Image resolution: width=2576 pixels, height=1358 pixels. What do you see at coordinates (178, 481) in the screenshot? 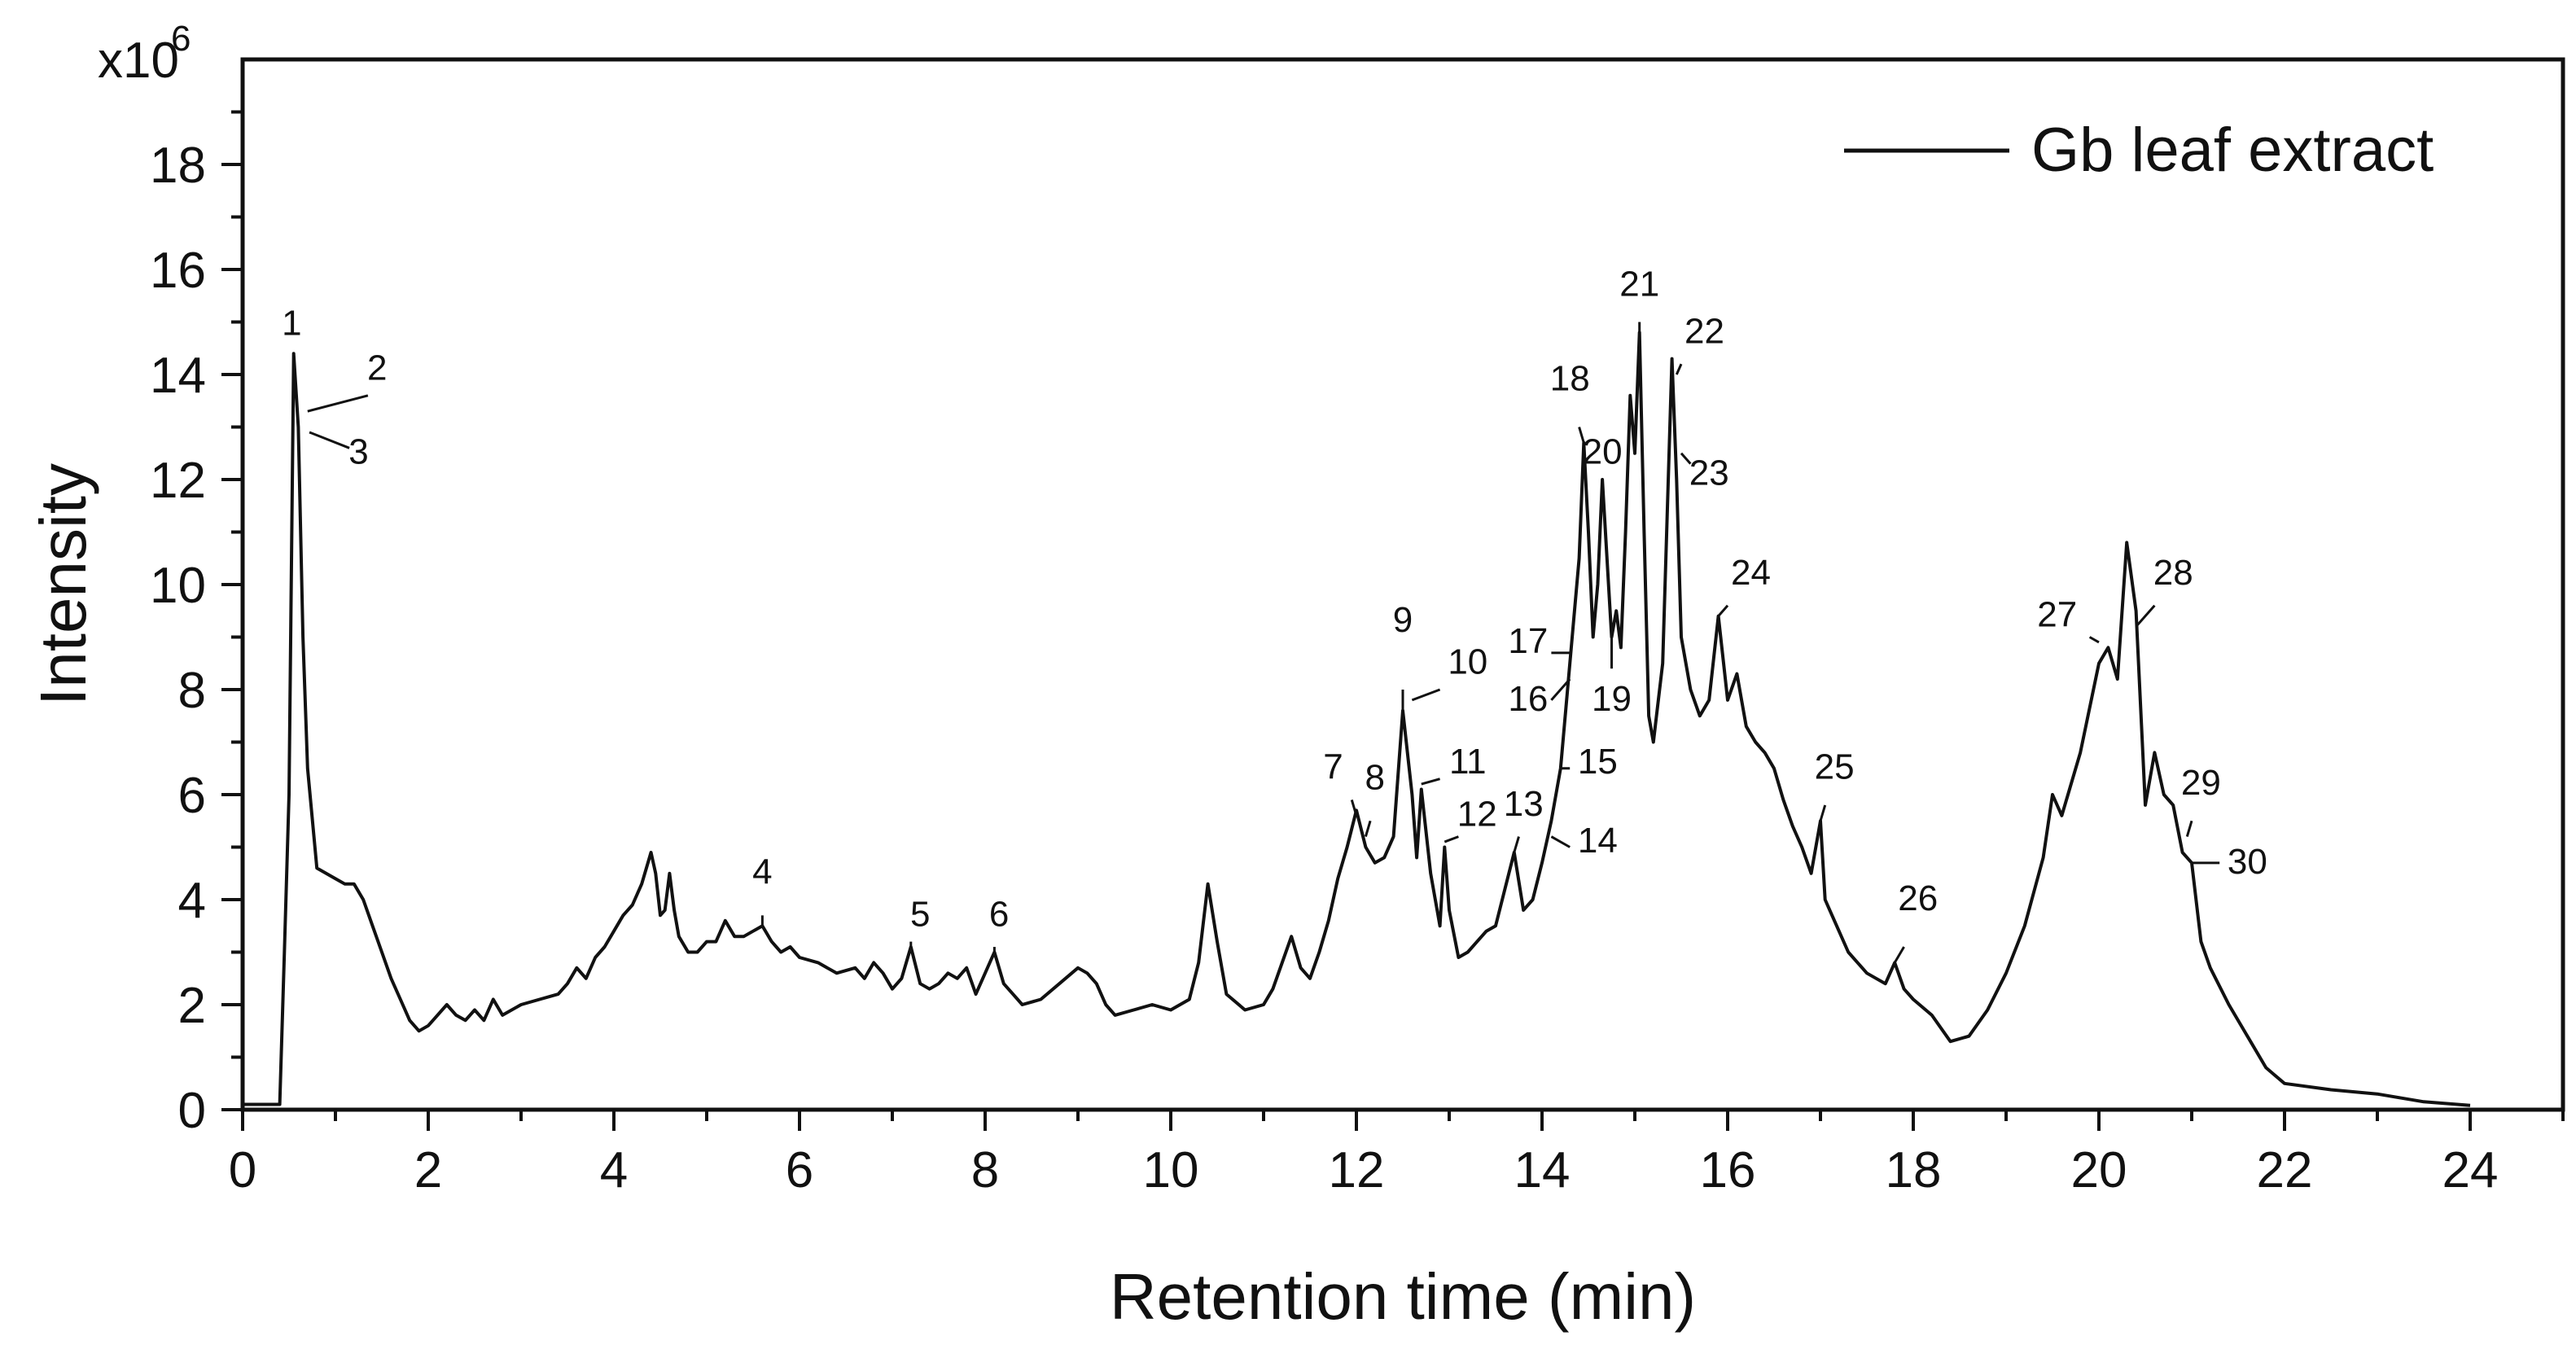
I see `y-tick-label: 12` at bounding box center [178, 481].